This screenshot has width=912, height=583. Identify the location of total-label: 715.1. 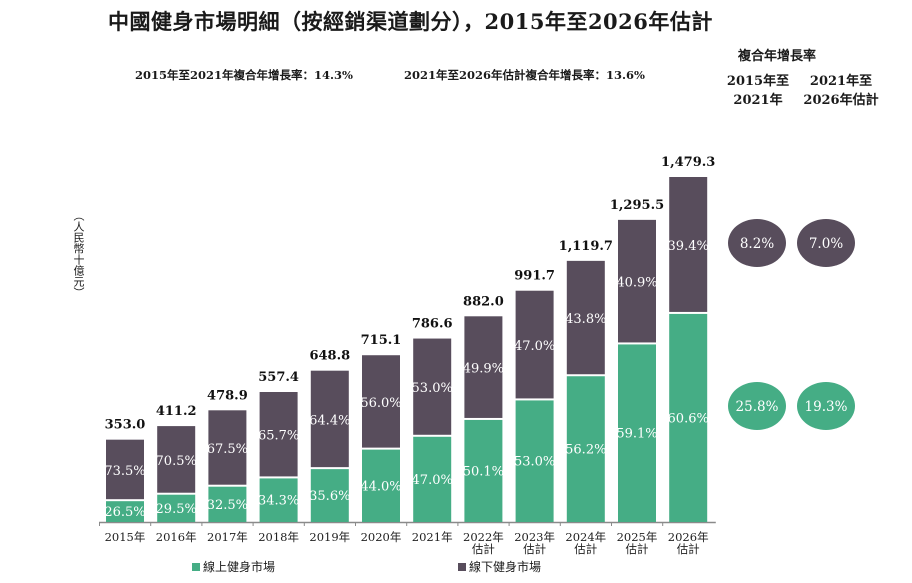
(381, 340).